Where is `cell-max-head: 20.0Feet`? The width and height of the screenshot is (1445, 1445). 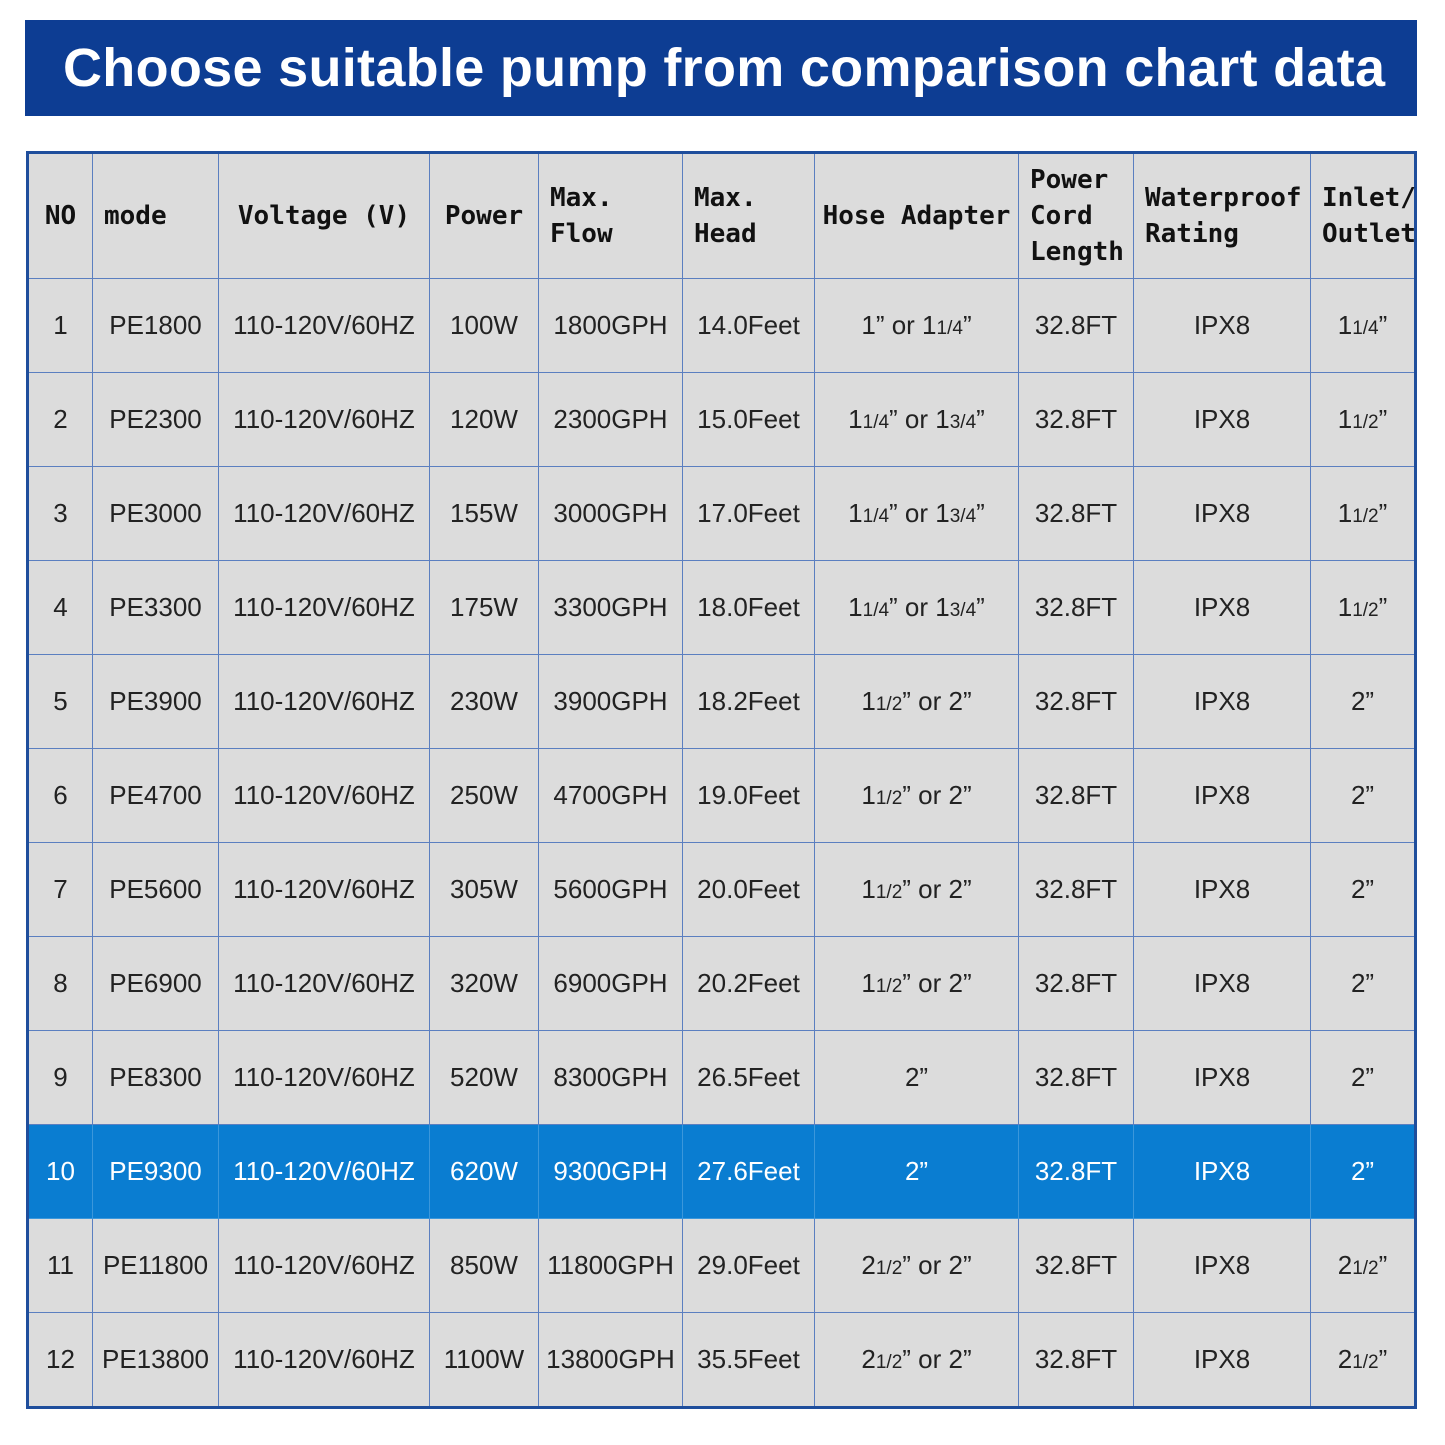
cell-max-head: 20.0Feet is located at coordinates (748, 889).